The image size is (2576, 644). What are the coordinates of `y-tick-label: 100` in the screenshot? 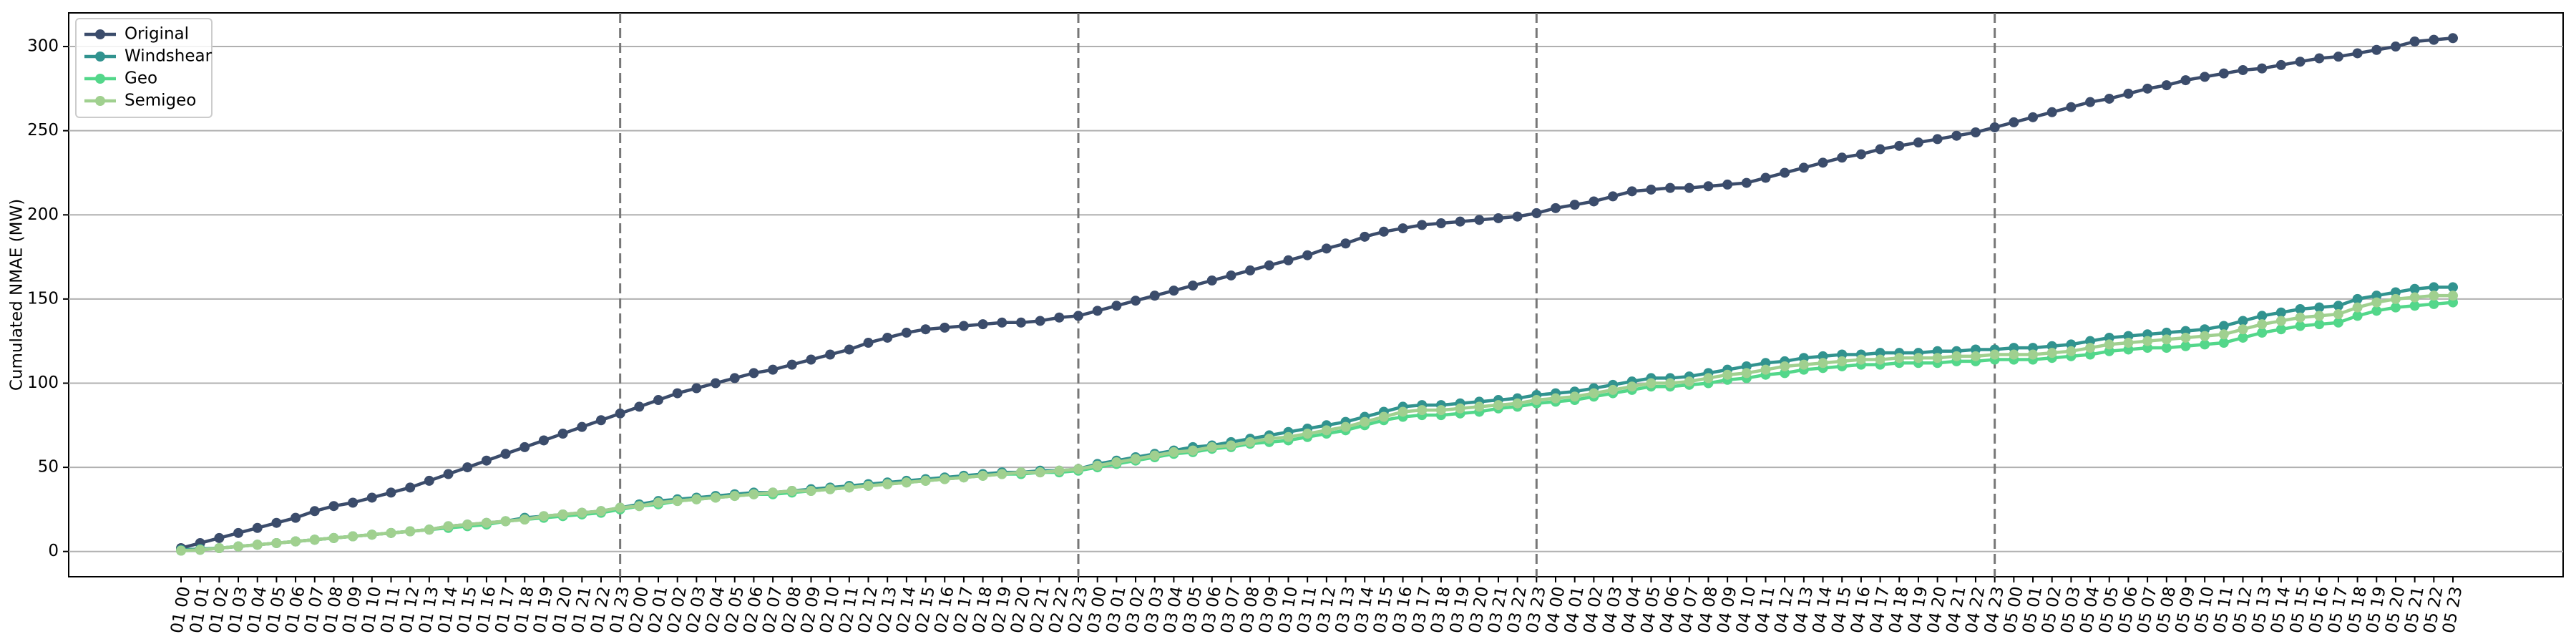 It's located at (43, 383).